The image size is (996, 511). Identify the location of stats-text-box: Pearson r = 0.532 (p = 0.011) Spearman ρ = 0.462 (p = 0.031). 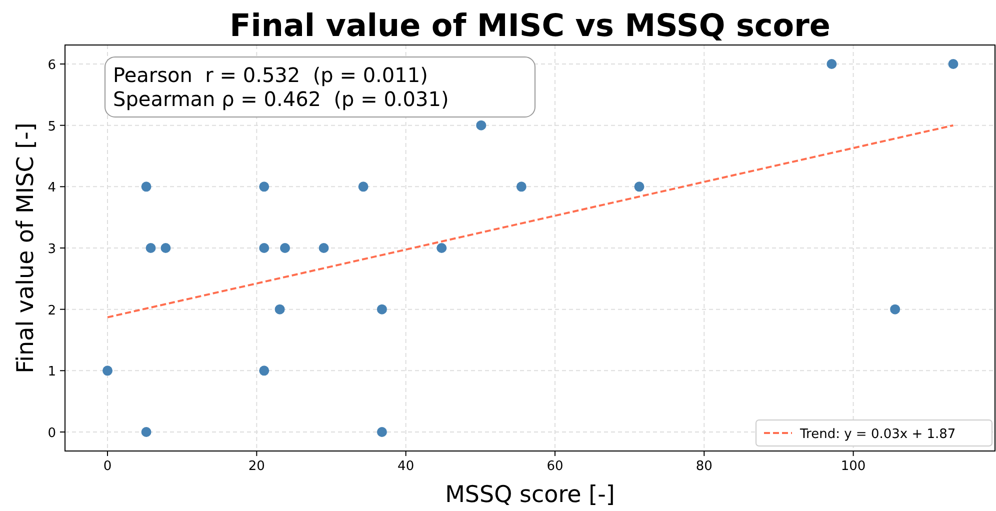
(320, 87).